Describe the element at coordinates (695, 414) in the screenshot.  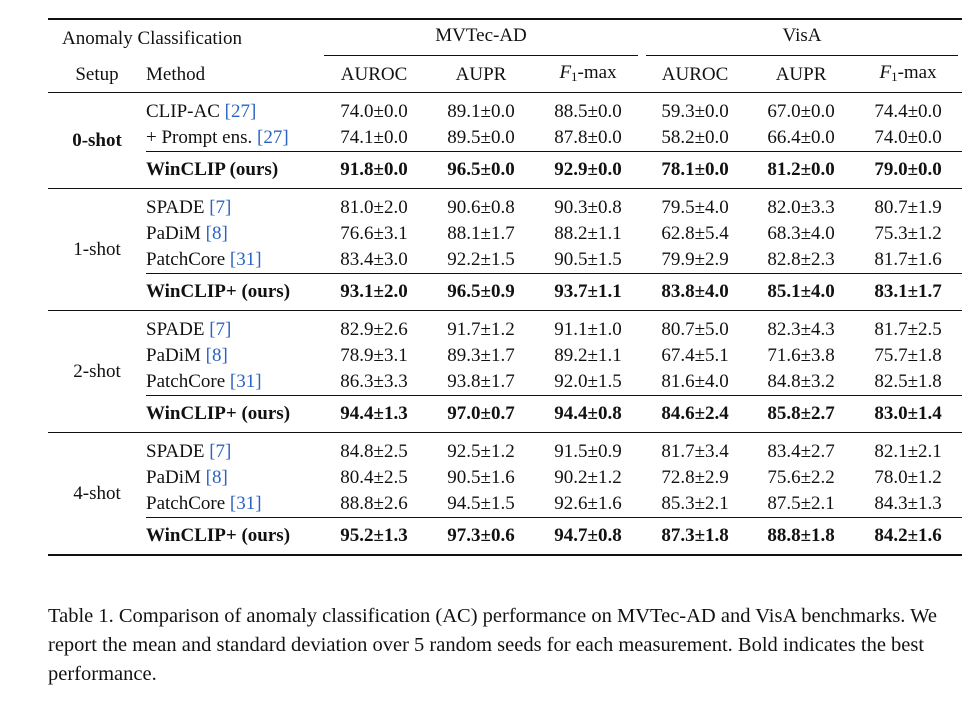
I see `best-value-cell: 84.6±2.4` at that location.